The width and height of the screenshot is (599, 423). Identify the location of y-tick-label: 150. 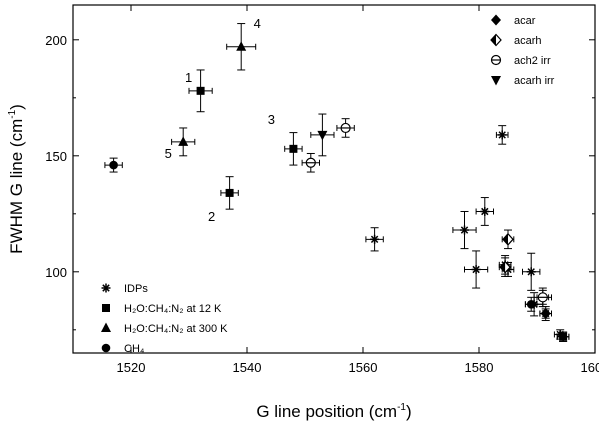
(56, 156).